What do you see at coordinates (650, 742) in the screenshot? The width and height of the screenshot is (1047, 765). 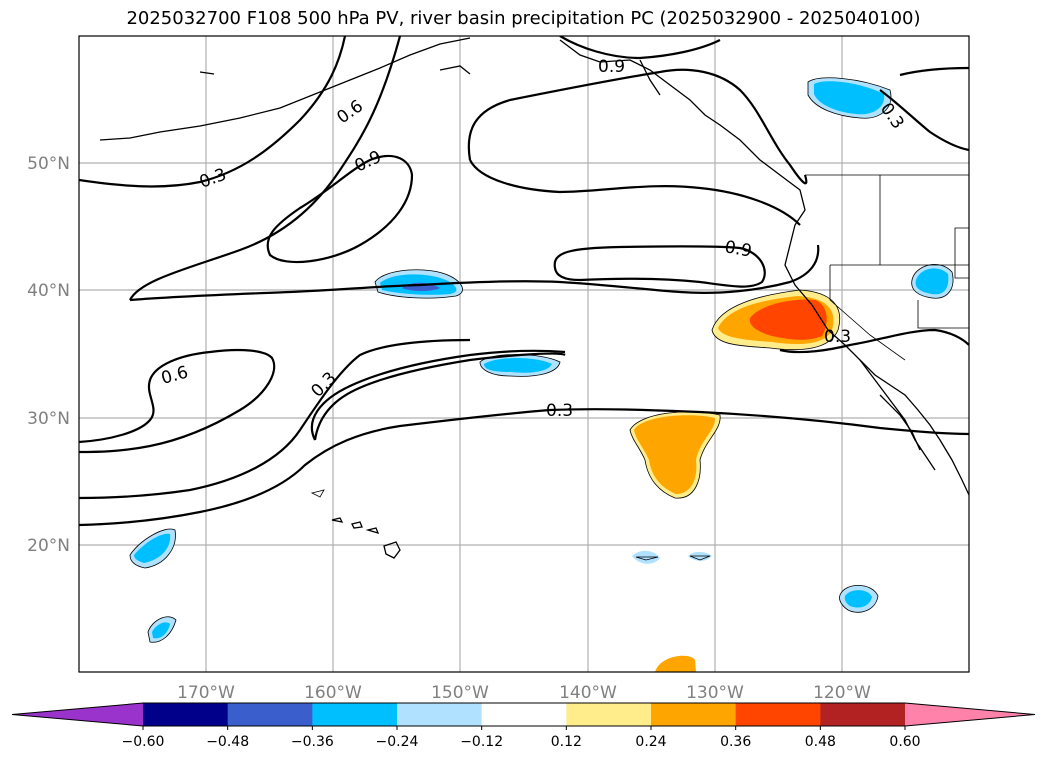 I see `colorbar-tick-label: 0.24` at bounding box center [650, 742].